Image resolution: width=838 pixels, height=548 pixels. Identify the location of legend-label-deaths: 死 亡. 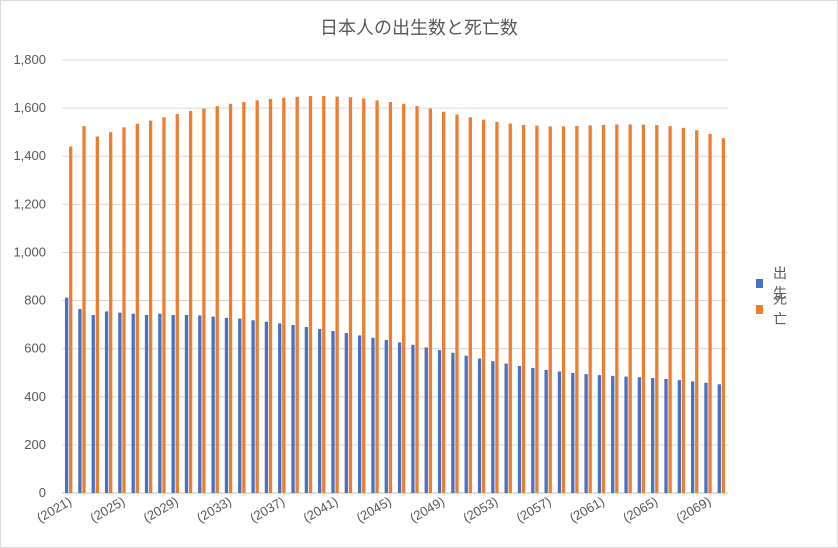
(800, 310).